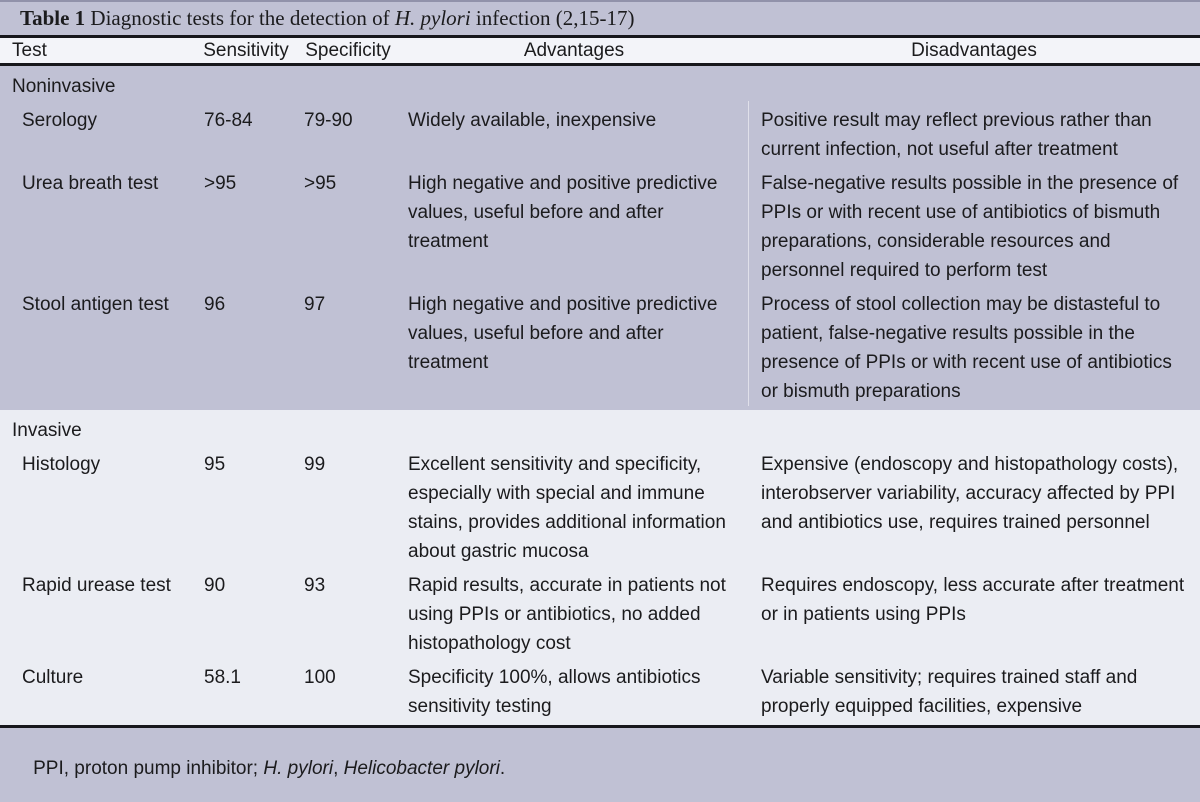 The image size is (1200, 802). What do you see at coordinates (552, 18) in the screenshot?
I see `table-title-suffix: infection (2,15-17)` at bounding box center [552, 18].